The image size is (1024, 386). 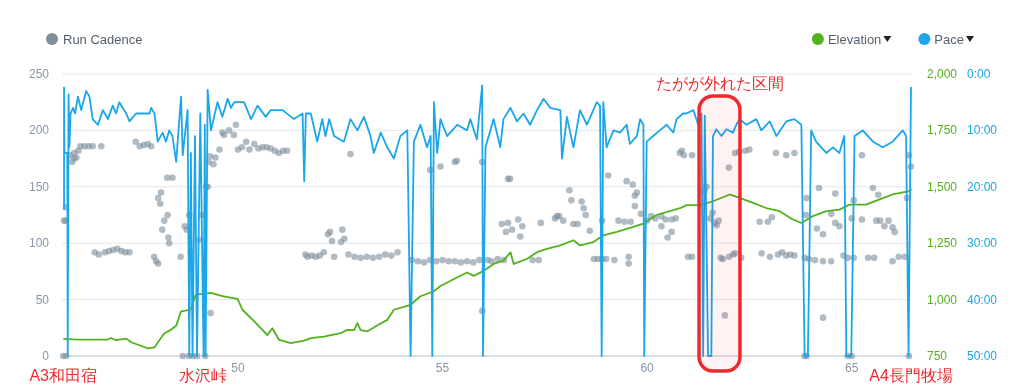 I want to click on annotation: 水沢峠, so click(x=203, y=375).